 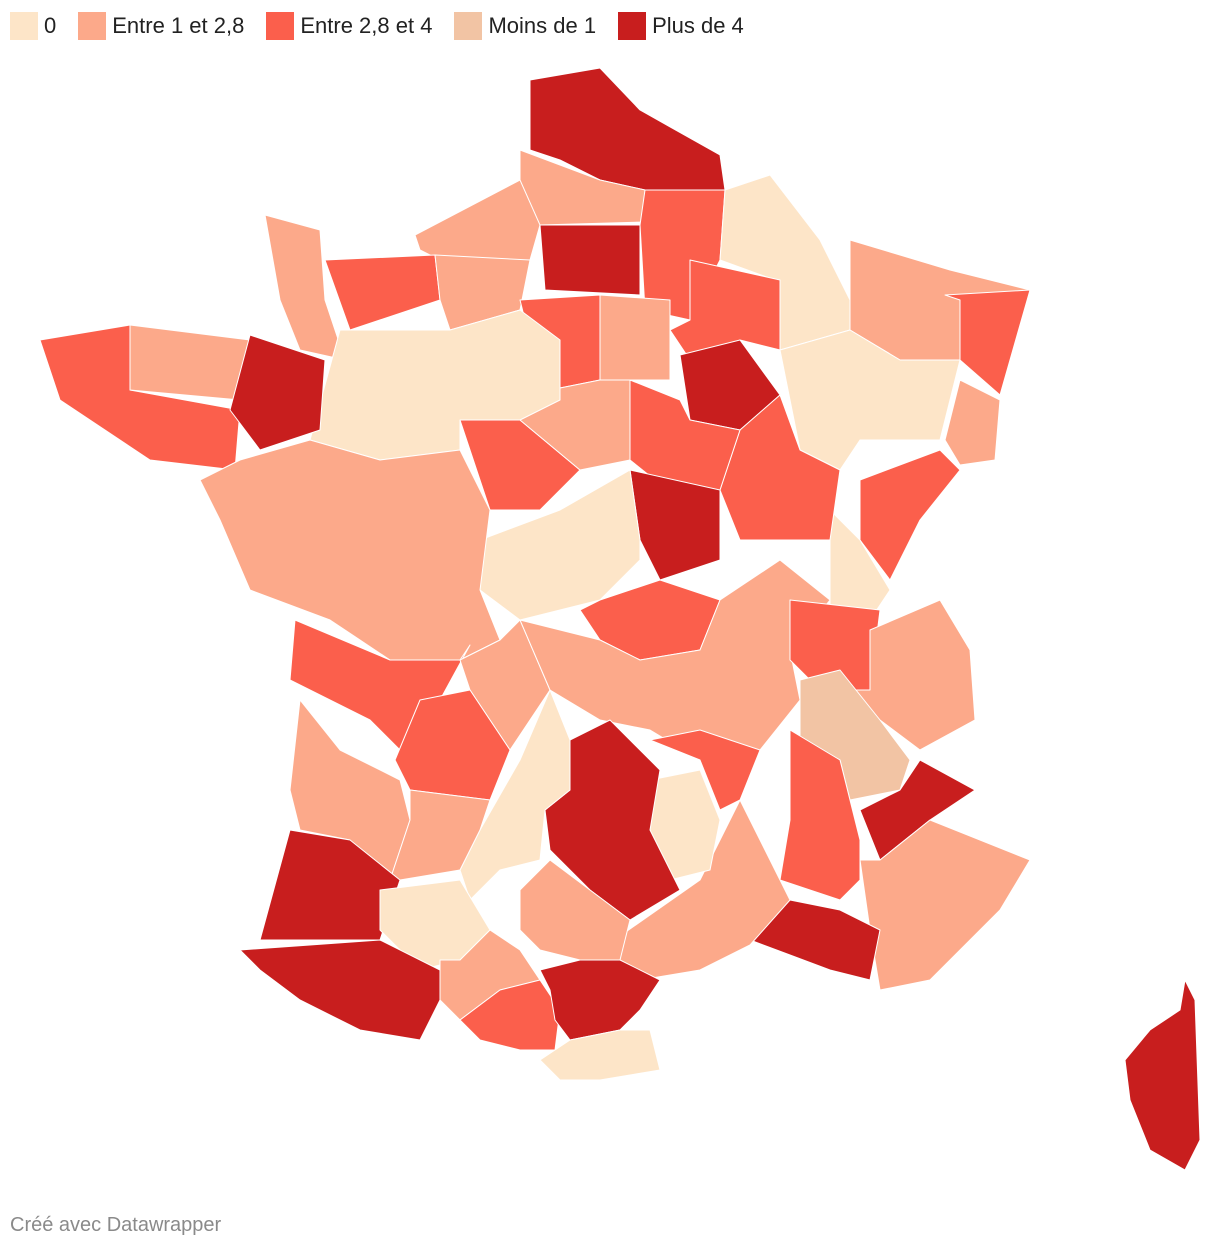 I want to click on legend-item: 0, so click(x=33, y=26).